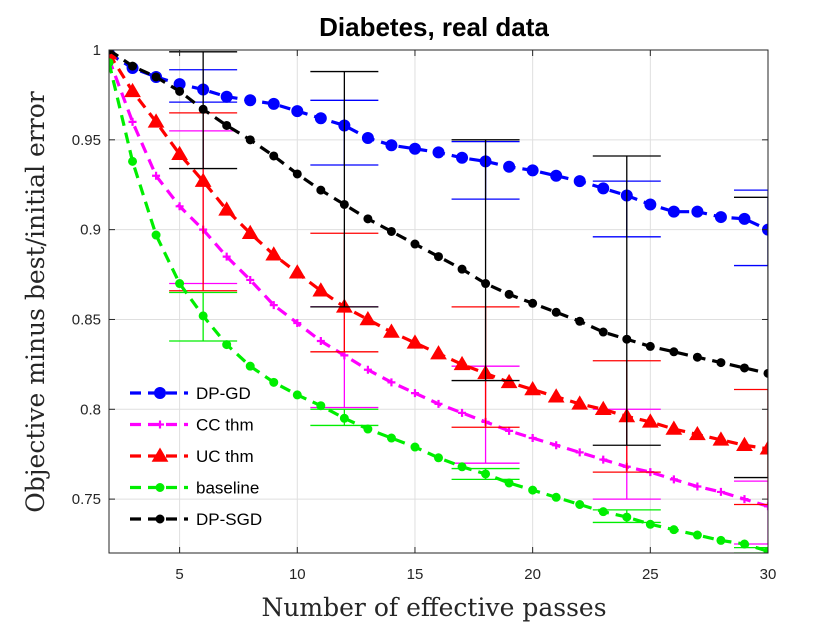  I want to click on x-tick-label: 15, so click(415, 574).